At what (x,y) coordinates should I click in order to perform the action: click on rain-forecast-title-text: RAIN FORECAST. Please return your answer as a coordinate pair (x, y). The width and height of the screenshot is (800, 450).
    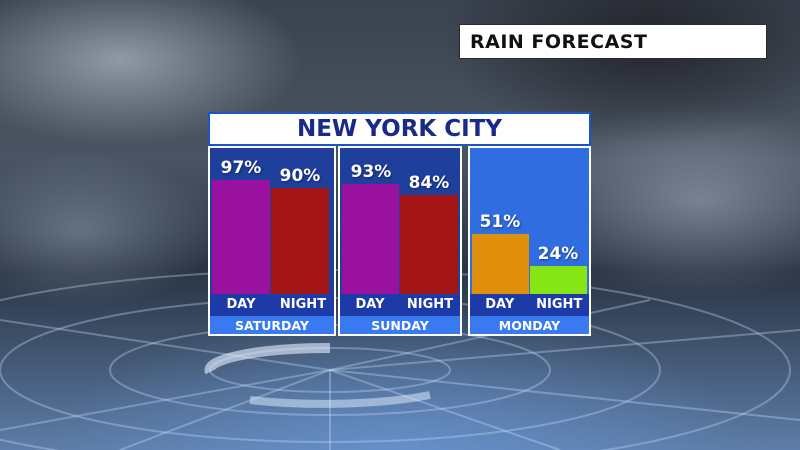
    Looking at the image, I should click on (559, 41).